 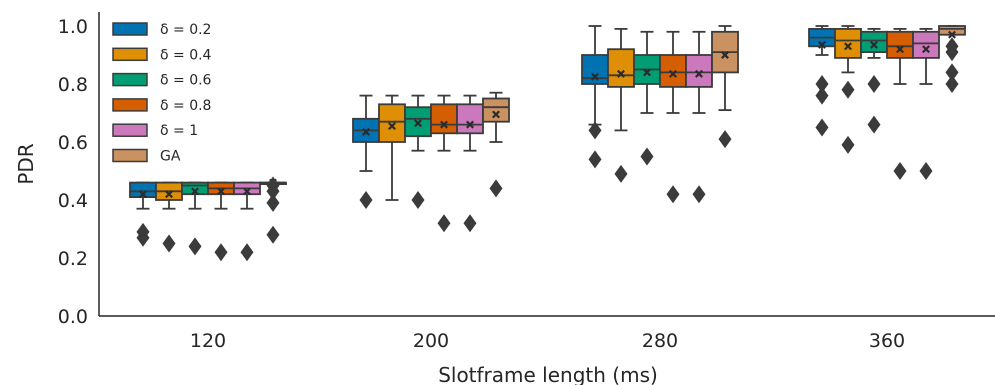 I want to click on legend-label: δ = 0.8, so click(x=185, y=106).